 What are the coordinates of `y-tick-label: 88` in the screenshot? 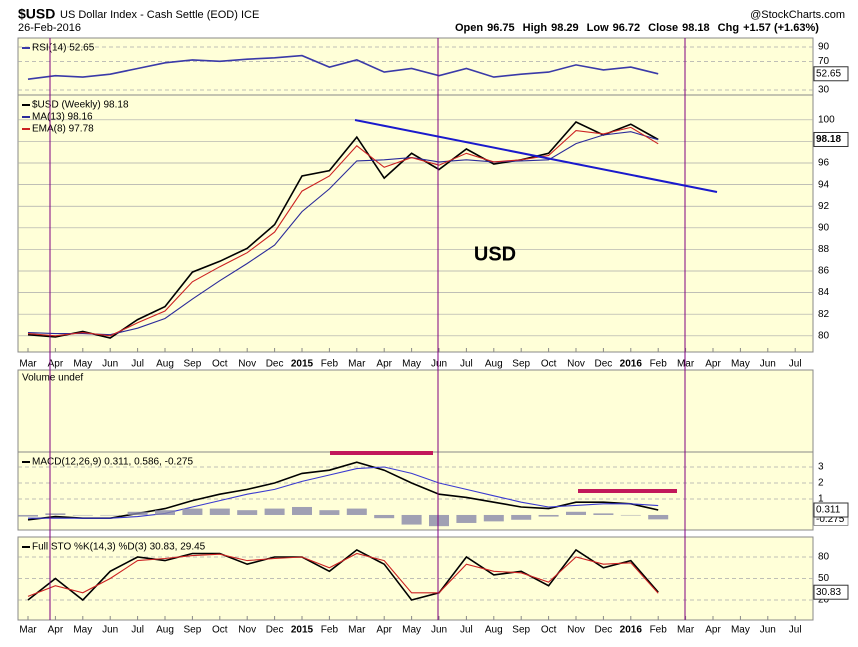 It's located at (824, 249).